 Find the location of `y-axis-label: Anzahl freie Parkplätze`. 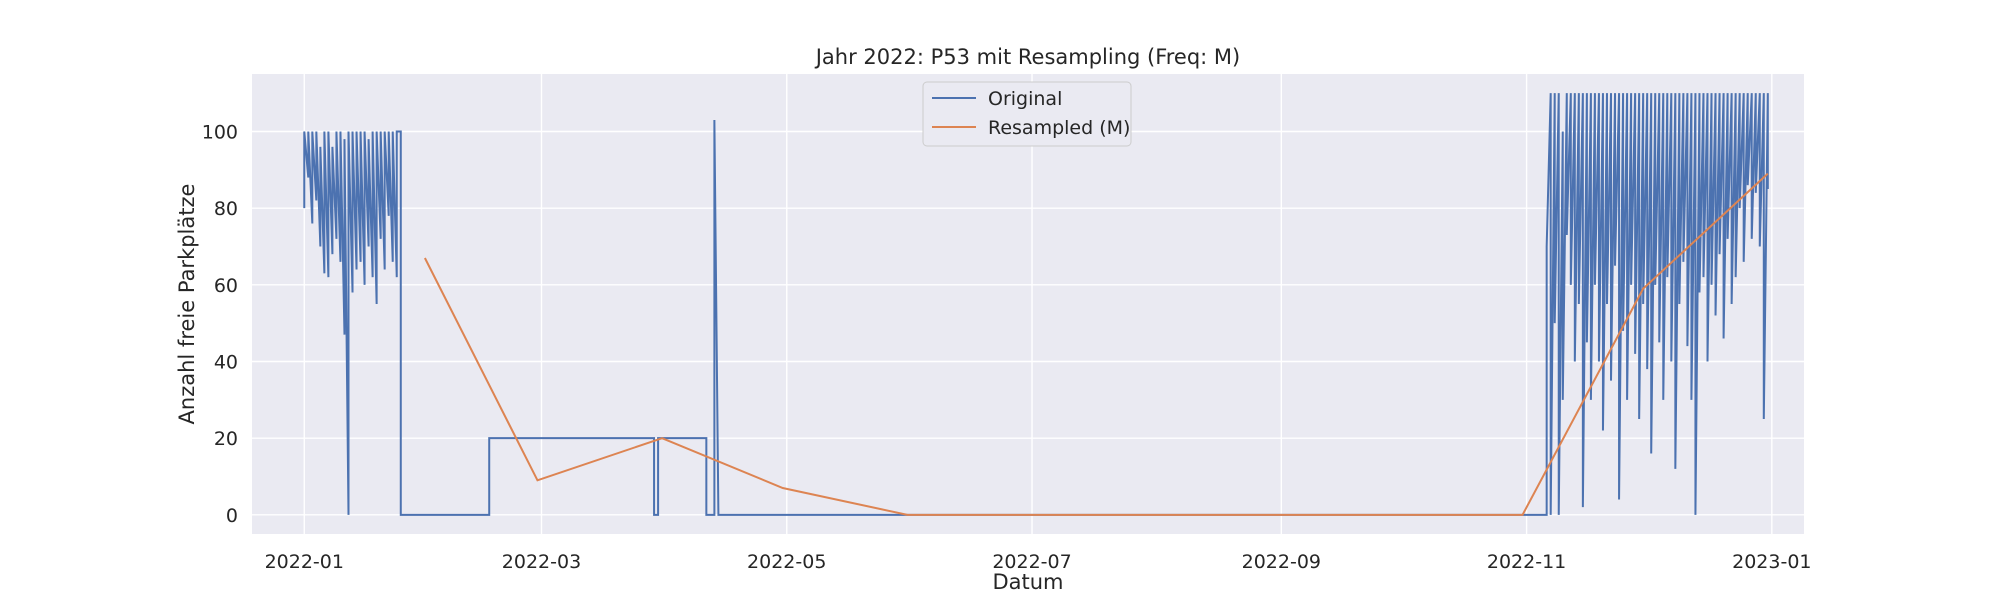

y-axis-label: Anzahl freie Parkplätze is located at coordinates (187, 304).